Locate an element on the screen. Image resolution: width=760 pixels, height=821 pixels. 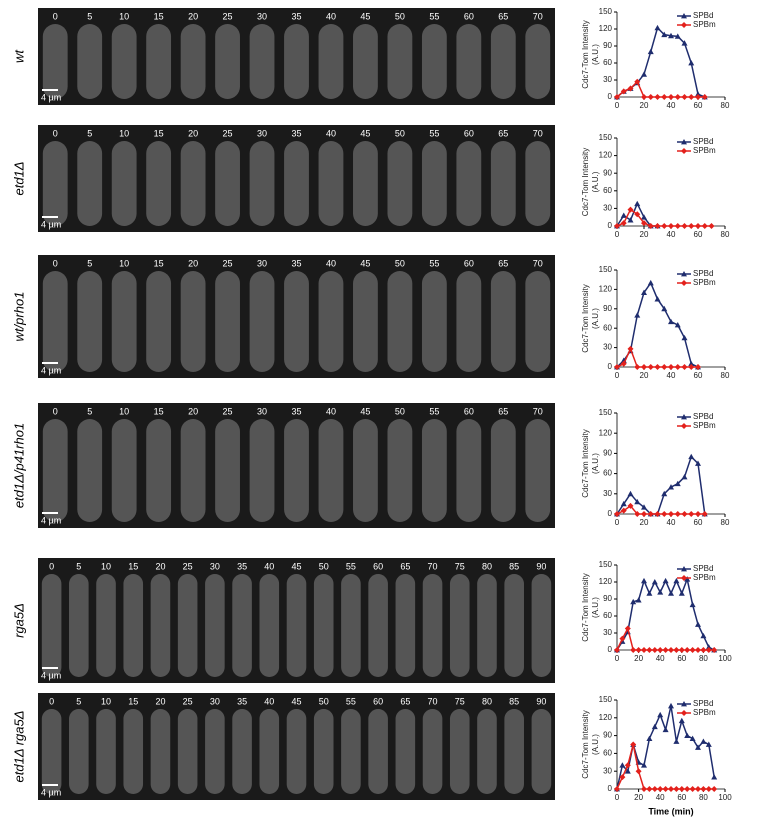
time-label: 55 is located at coordinates (434, 263).